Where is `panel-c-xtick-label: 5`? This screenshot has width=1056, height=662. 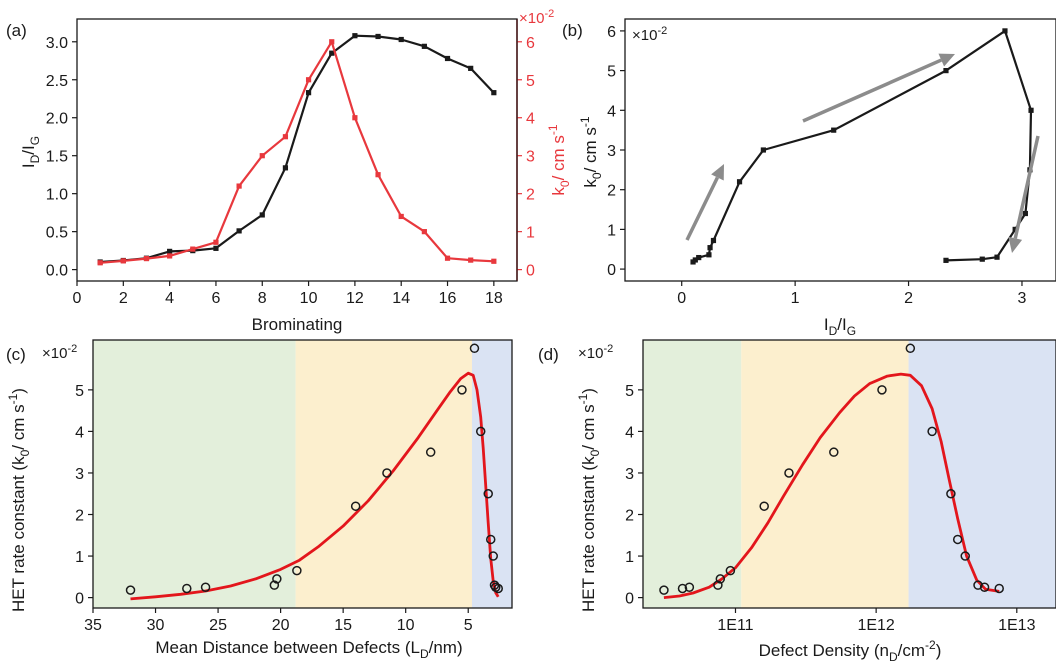
panel-c-xtick-label: 5 is located at coordinates (468, 625).